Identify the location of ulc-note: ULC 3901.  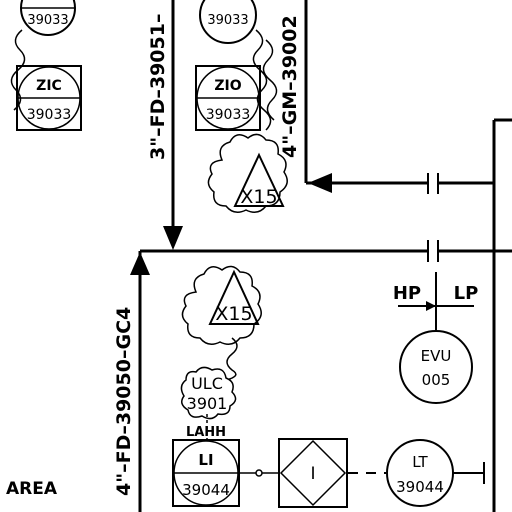
(208, 393).